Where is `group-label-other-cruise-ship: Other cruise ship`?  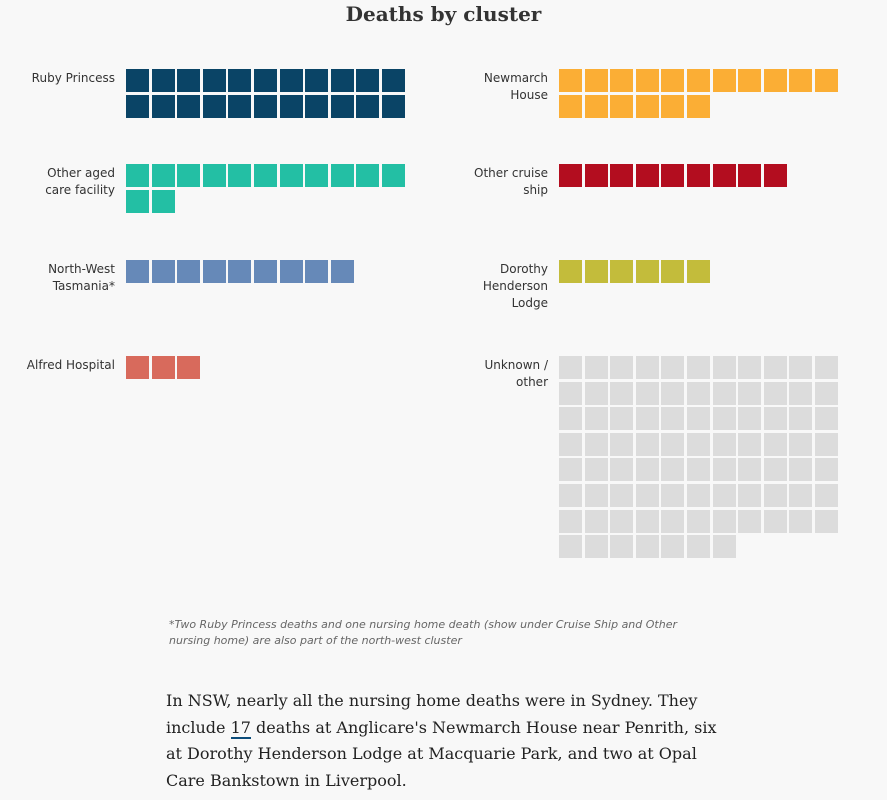
group-label-other-cruise-ship: Other cruise ship is located at coordinates (511, 181).